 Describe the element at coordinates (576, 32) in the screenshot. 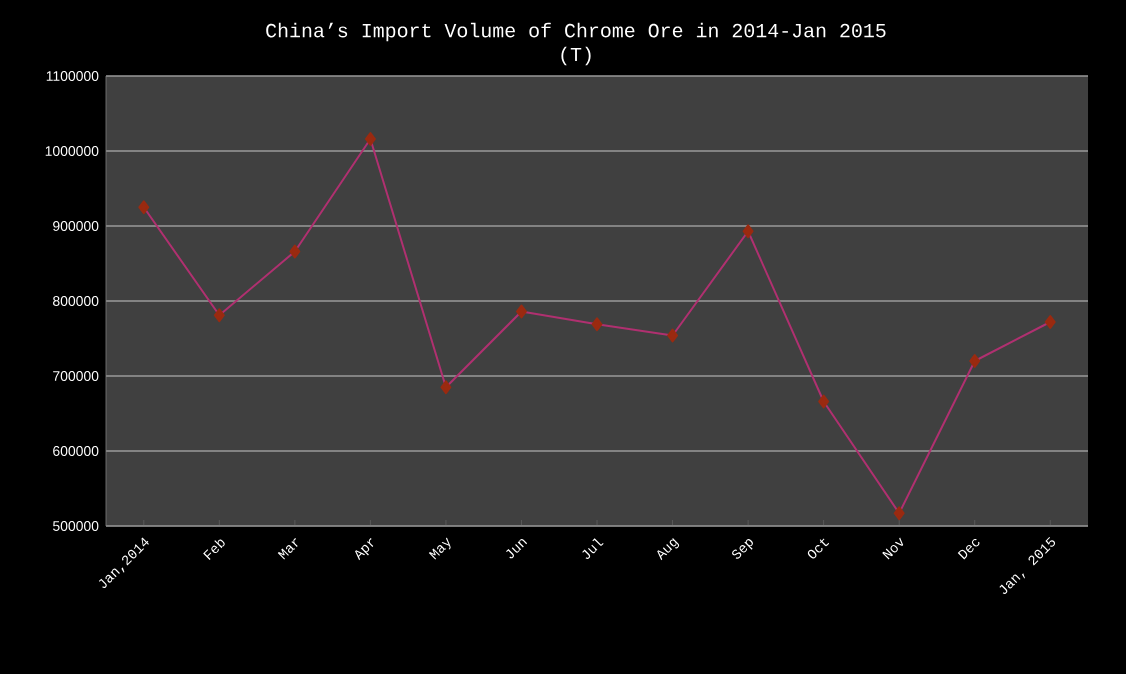

I see `chart-title: China’s Import Volume of Chrome Ore in 2014-Jan 2015` at that location.